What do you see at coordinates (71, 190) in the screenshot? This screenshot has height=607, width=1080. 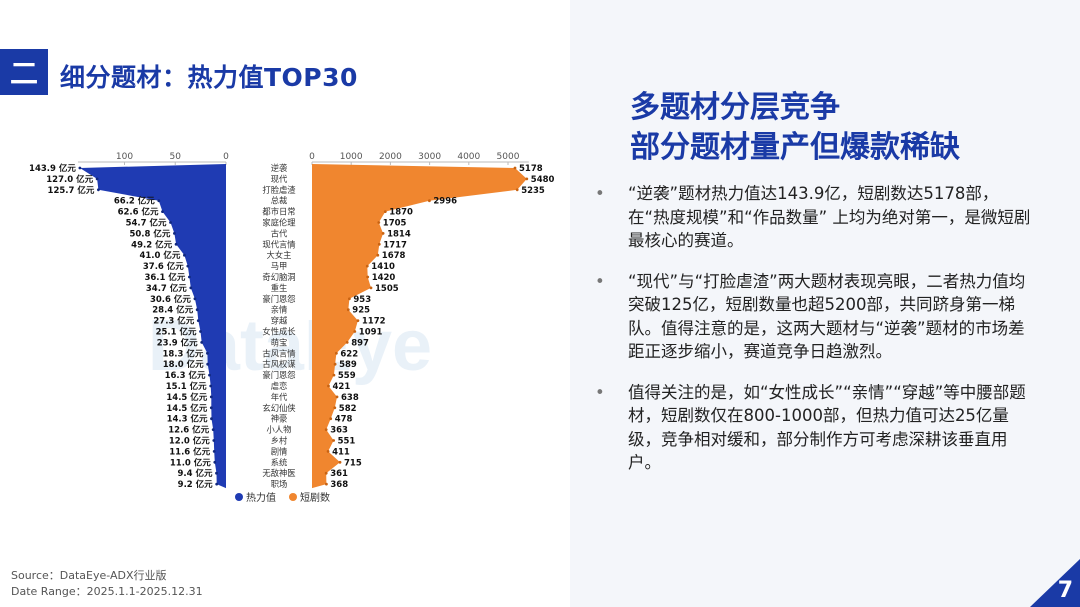 I see `heat-data-label: 125.7 亿元` at bounding box center [71, 190].